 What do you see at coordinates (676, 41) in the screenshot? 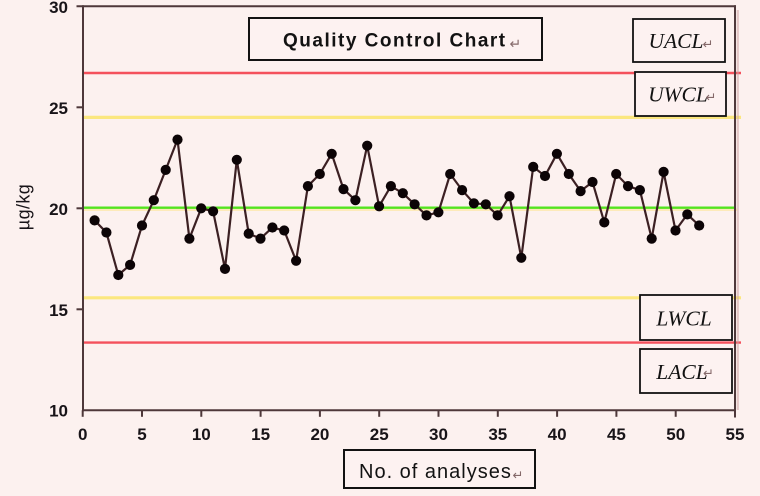
I see `svg-text: UACL` at bounding box center [676, 41].